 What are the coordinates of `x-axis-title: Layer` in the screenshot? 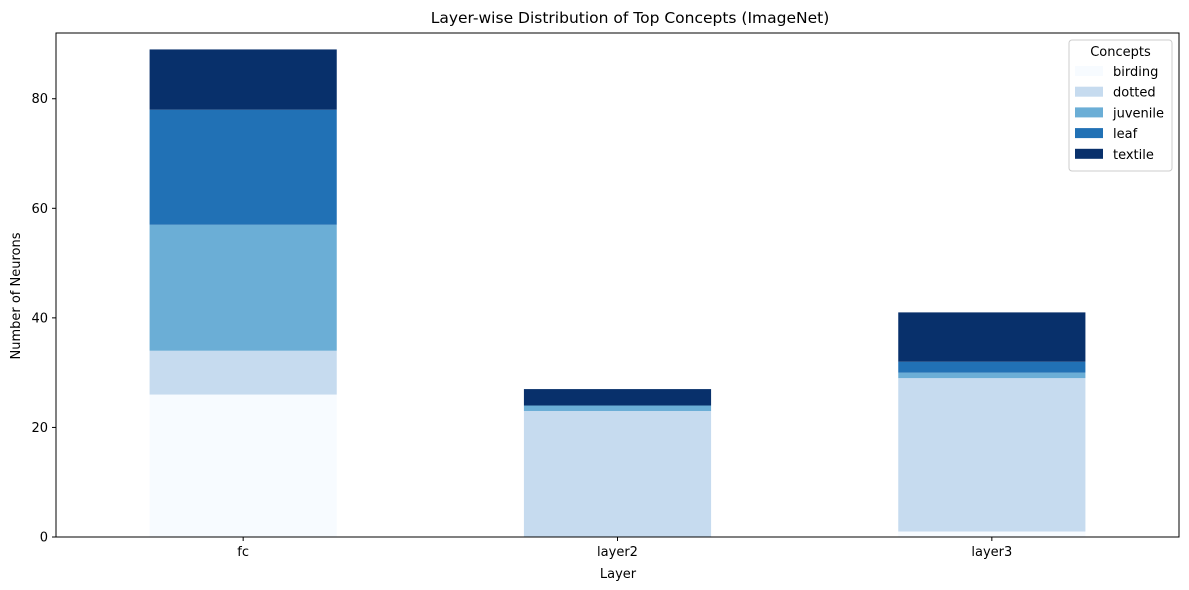 It's located at (618, 574).